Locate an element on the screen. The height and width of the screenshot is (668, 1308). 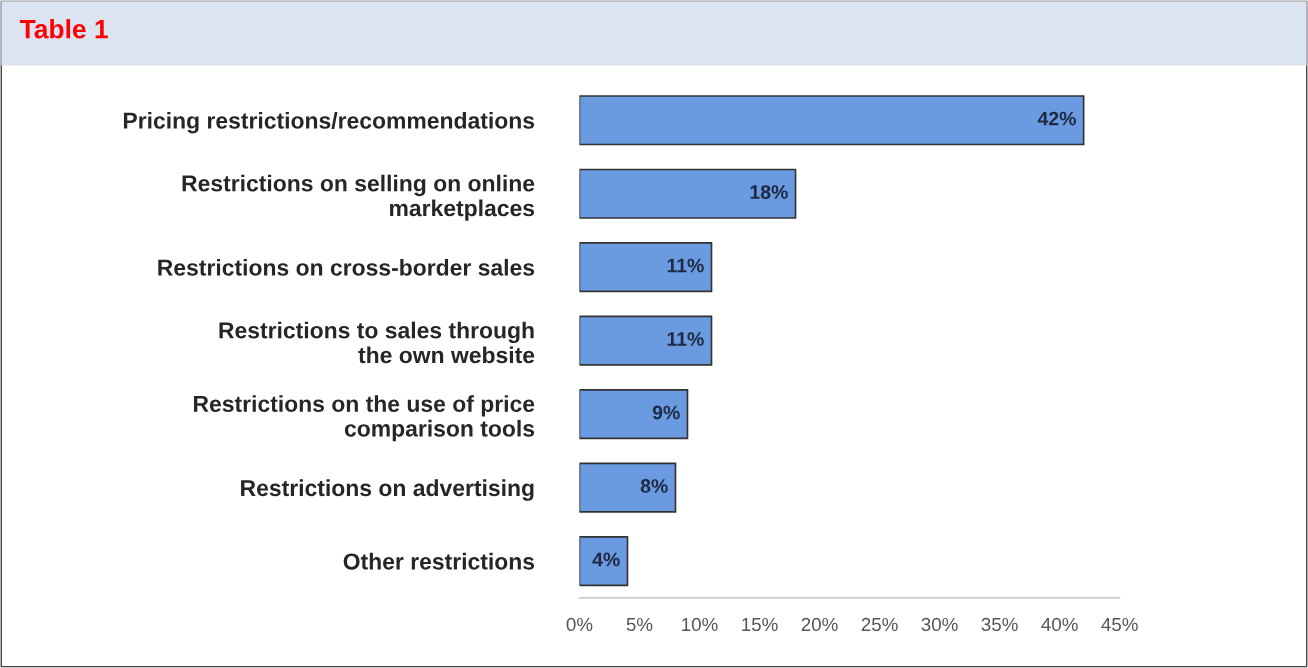
x-tick-label: 10% is located at coordinates (700, 624).